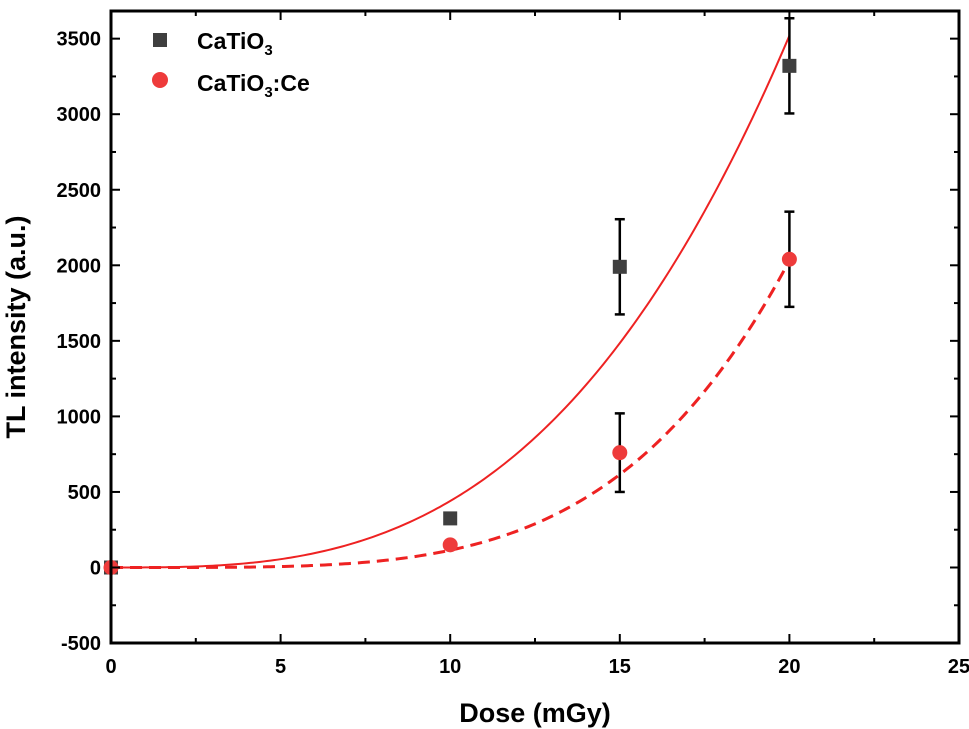 Image resolution: width=969 pixels, height=729 pixels. Describe the element at coordinates (704, 255) in the screenshot. I see `error-bars` at that location.